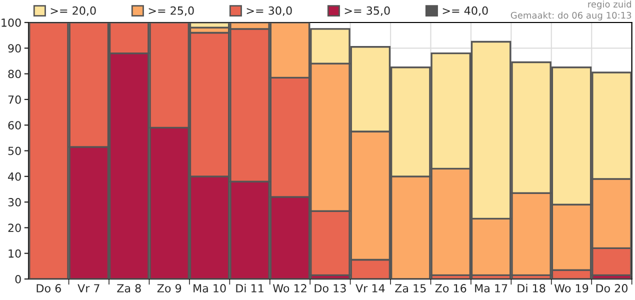 The height and width of the screenshot is (300, 635). What do you see at coordinates (48, 288) in the screenshot?
I see `x-tick-label: Do 6` at bounding box center [48, 288].